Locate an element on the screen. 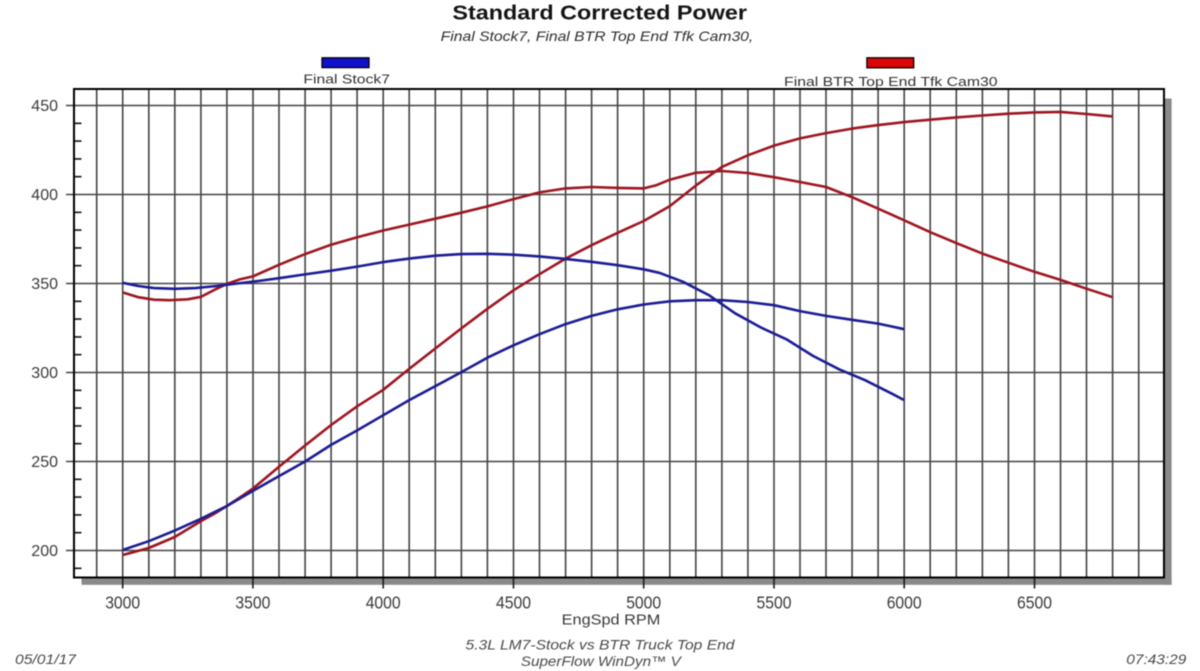 This screenshot has width=1200, height=671. svg-text: 300 is located at coordinates (44, 373).